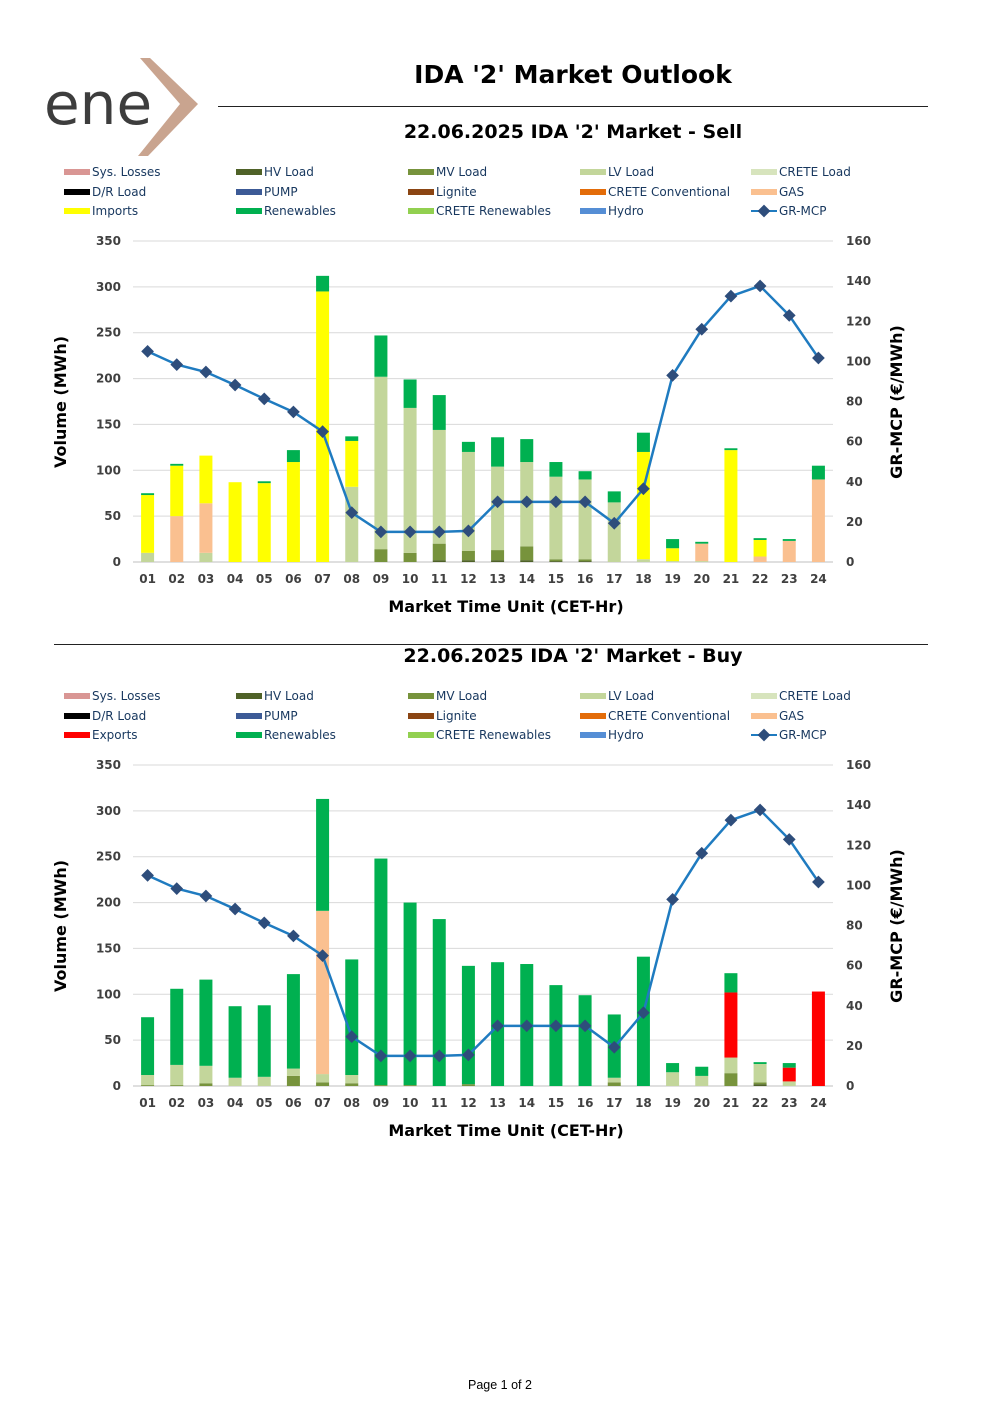 The width and height of the screenshot is (1000, 1415). Describe the element at coordinates (643, 1103) in the screenshot. I see `x-tick-label: 18` at that location.